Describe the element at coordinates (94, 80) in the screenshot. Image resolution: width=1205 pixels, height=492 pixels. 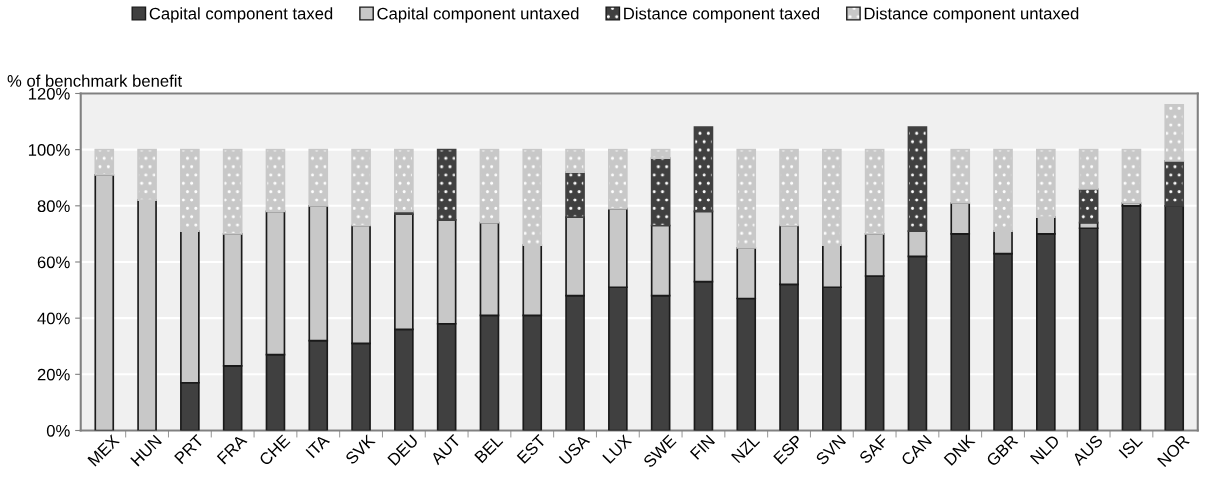
I see `y-axis-title: % of benchmark benefit` at that location.